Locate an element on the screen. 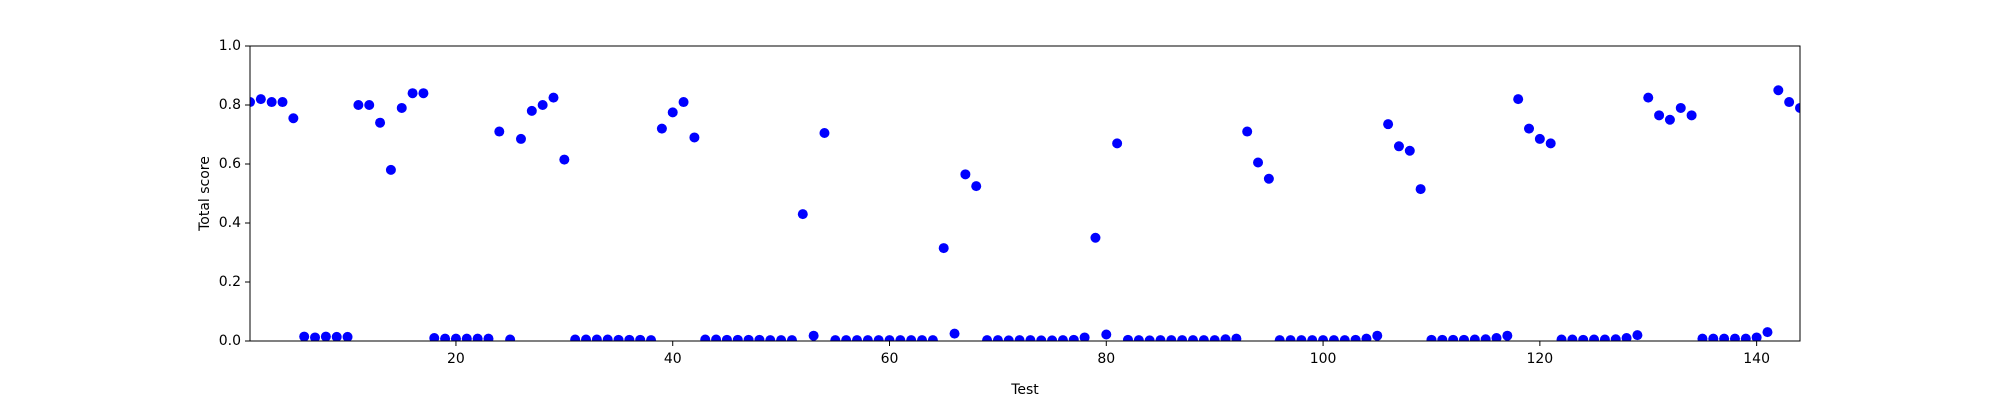 The image size is (2000, 400). y-tick-label: 0.8 is located at coordinates (230, 105).